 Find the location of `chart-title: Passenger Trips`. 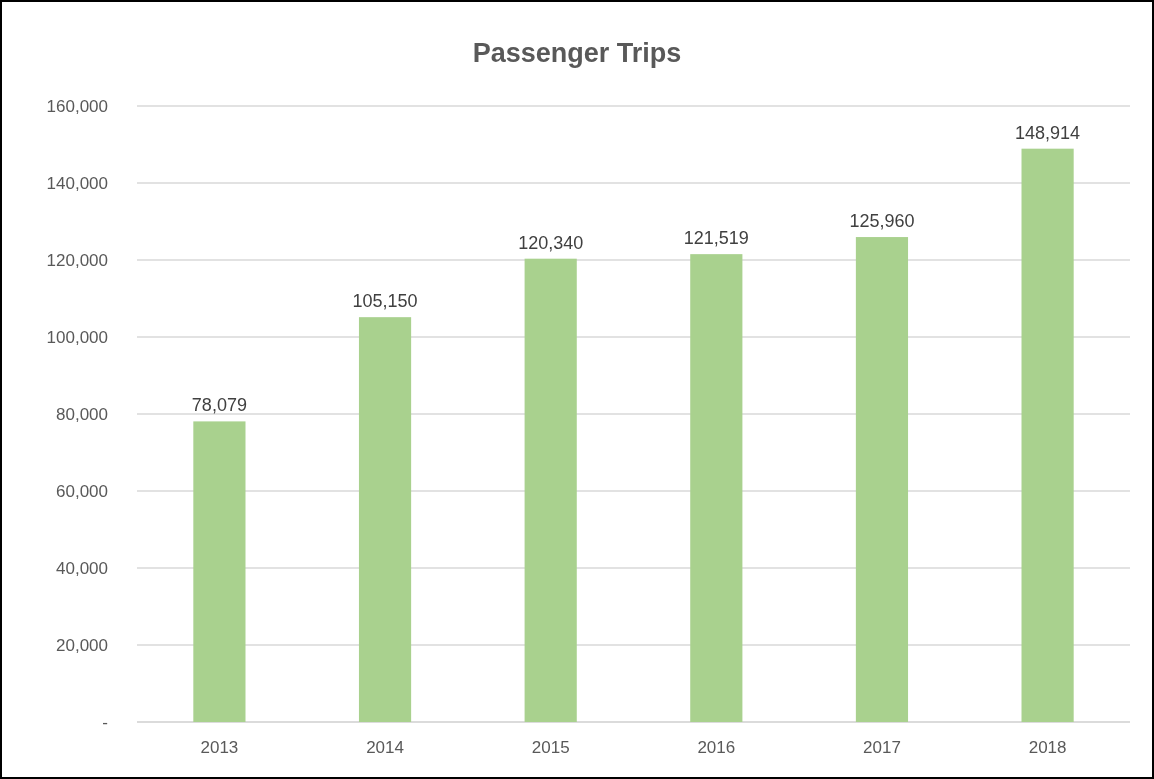

chart-title: Passenger Trips is located at coordinates (577, 53).